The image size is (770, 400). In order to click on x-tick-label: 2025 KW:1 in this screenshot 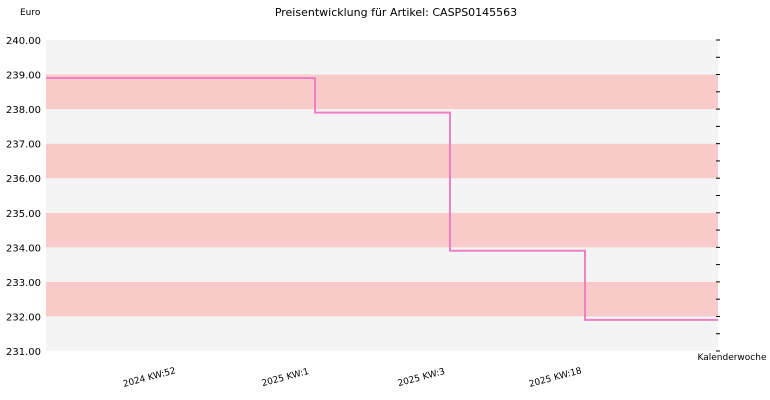, I will do `click(285, 378)`.